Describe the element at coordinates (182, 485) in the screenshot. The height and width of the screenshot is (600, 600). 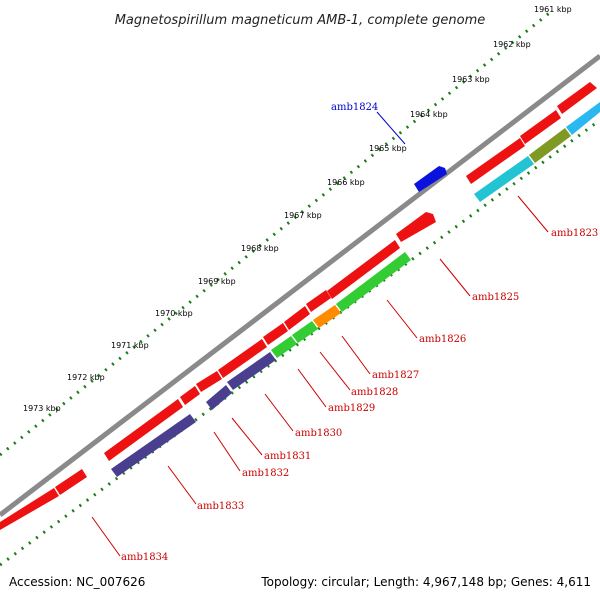
I see `leader-line-amb1833` at that location.